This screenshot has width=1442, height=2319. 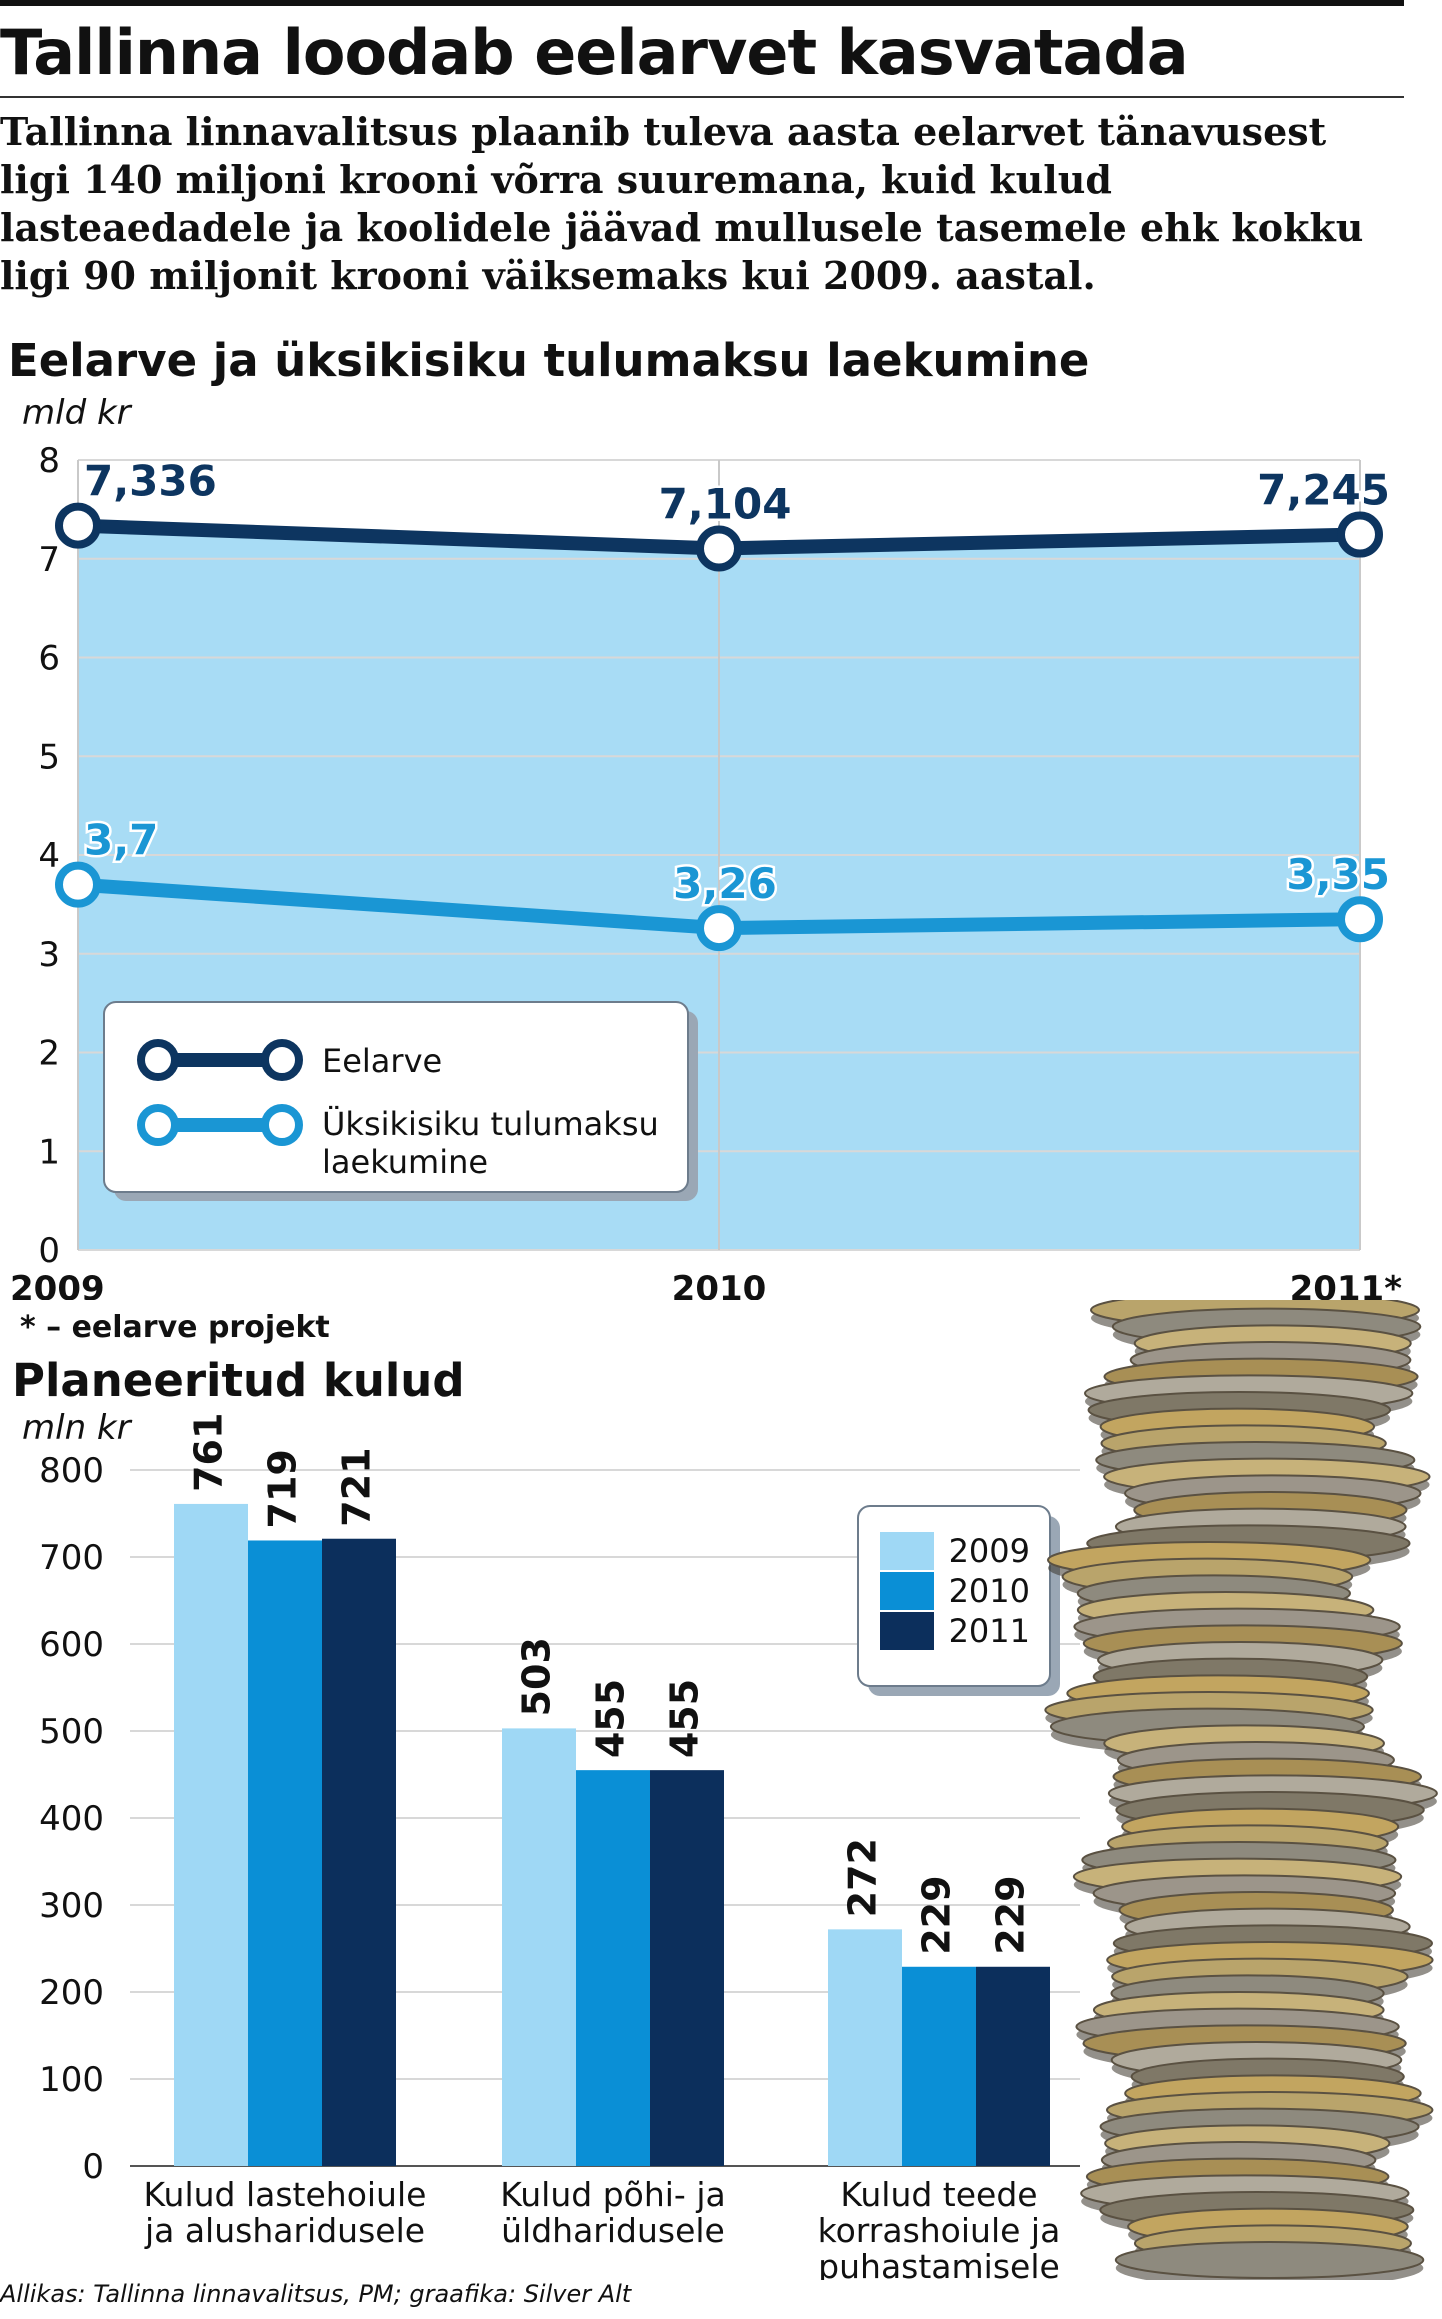 What do you see at coordinates (71, 1471) in the screenshot?
I see `y-tick-label: 800` at bounding box center [71, 1471].